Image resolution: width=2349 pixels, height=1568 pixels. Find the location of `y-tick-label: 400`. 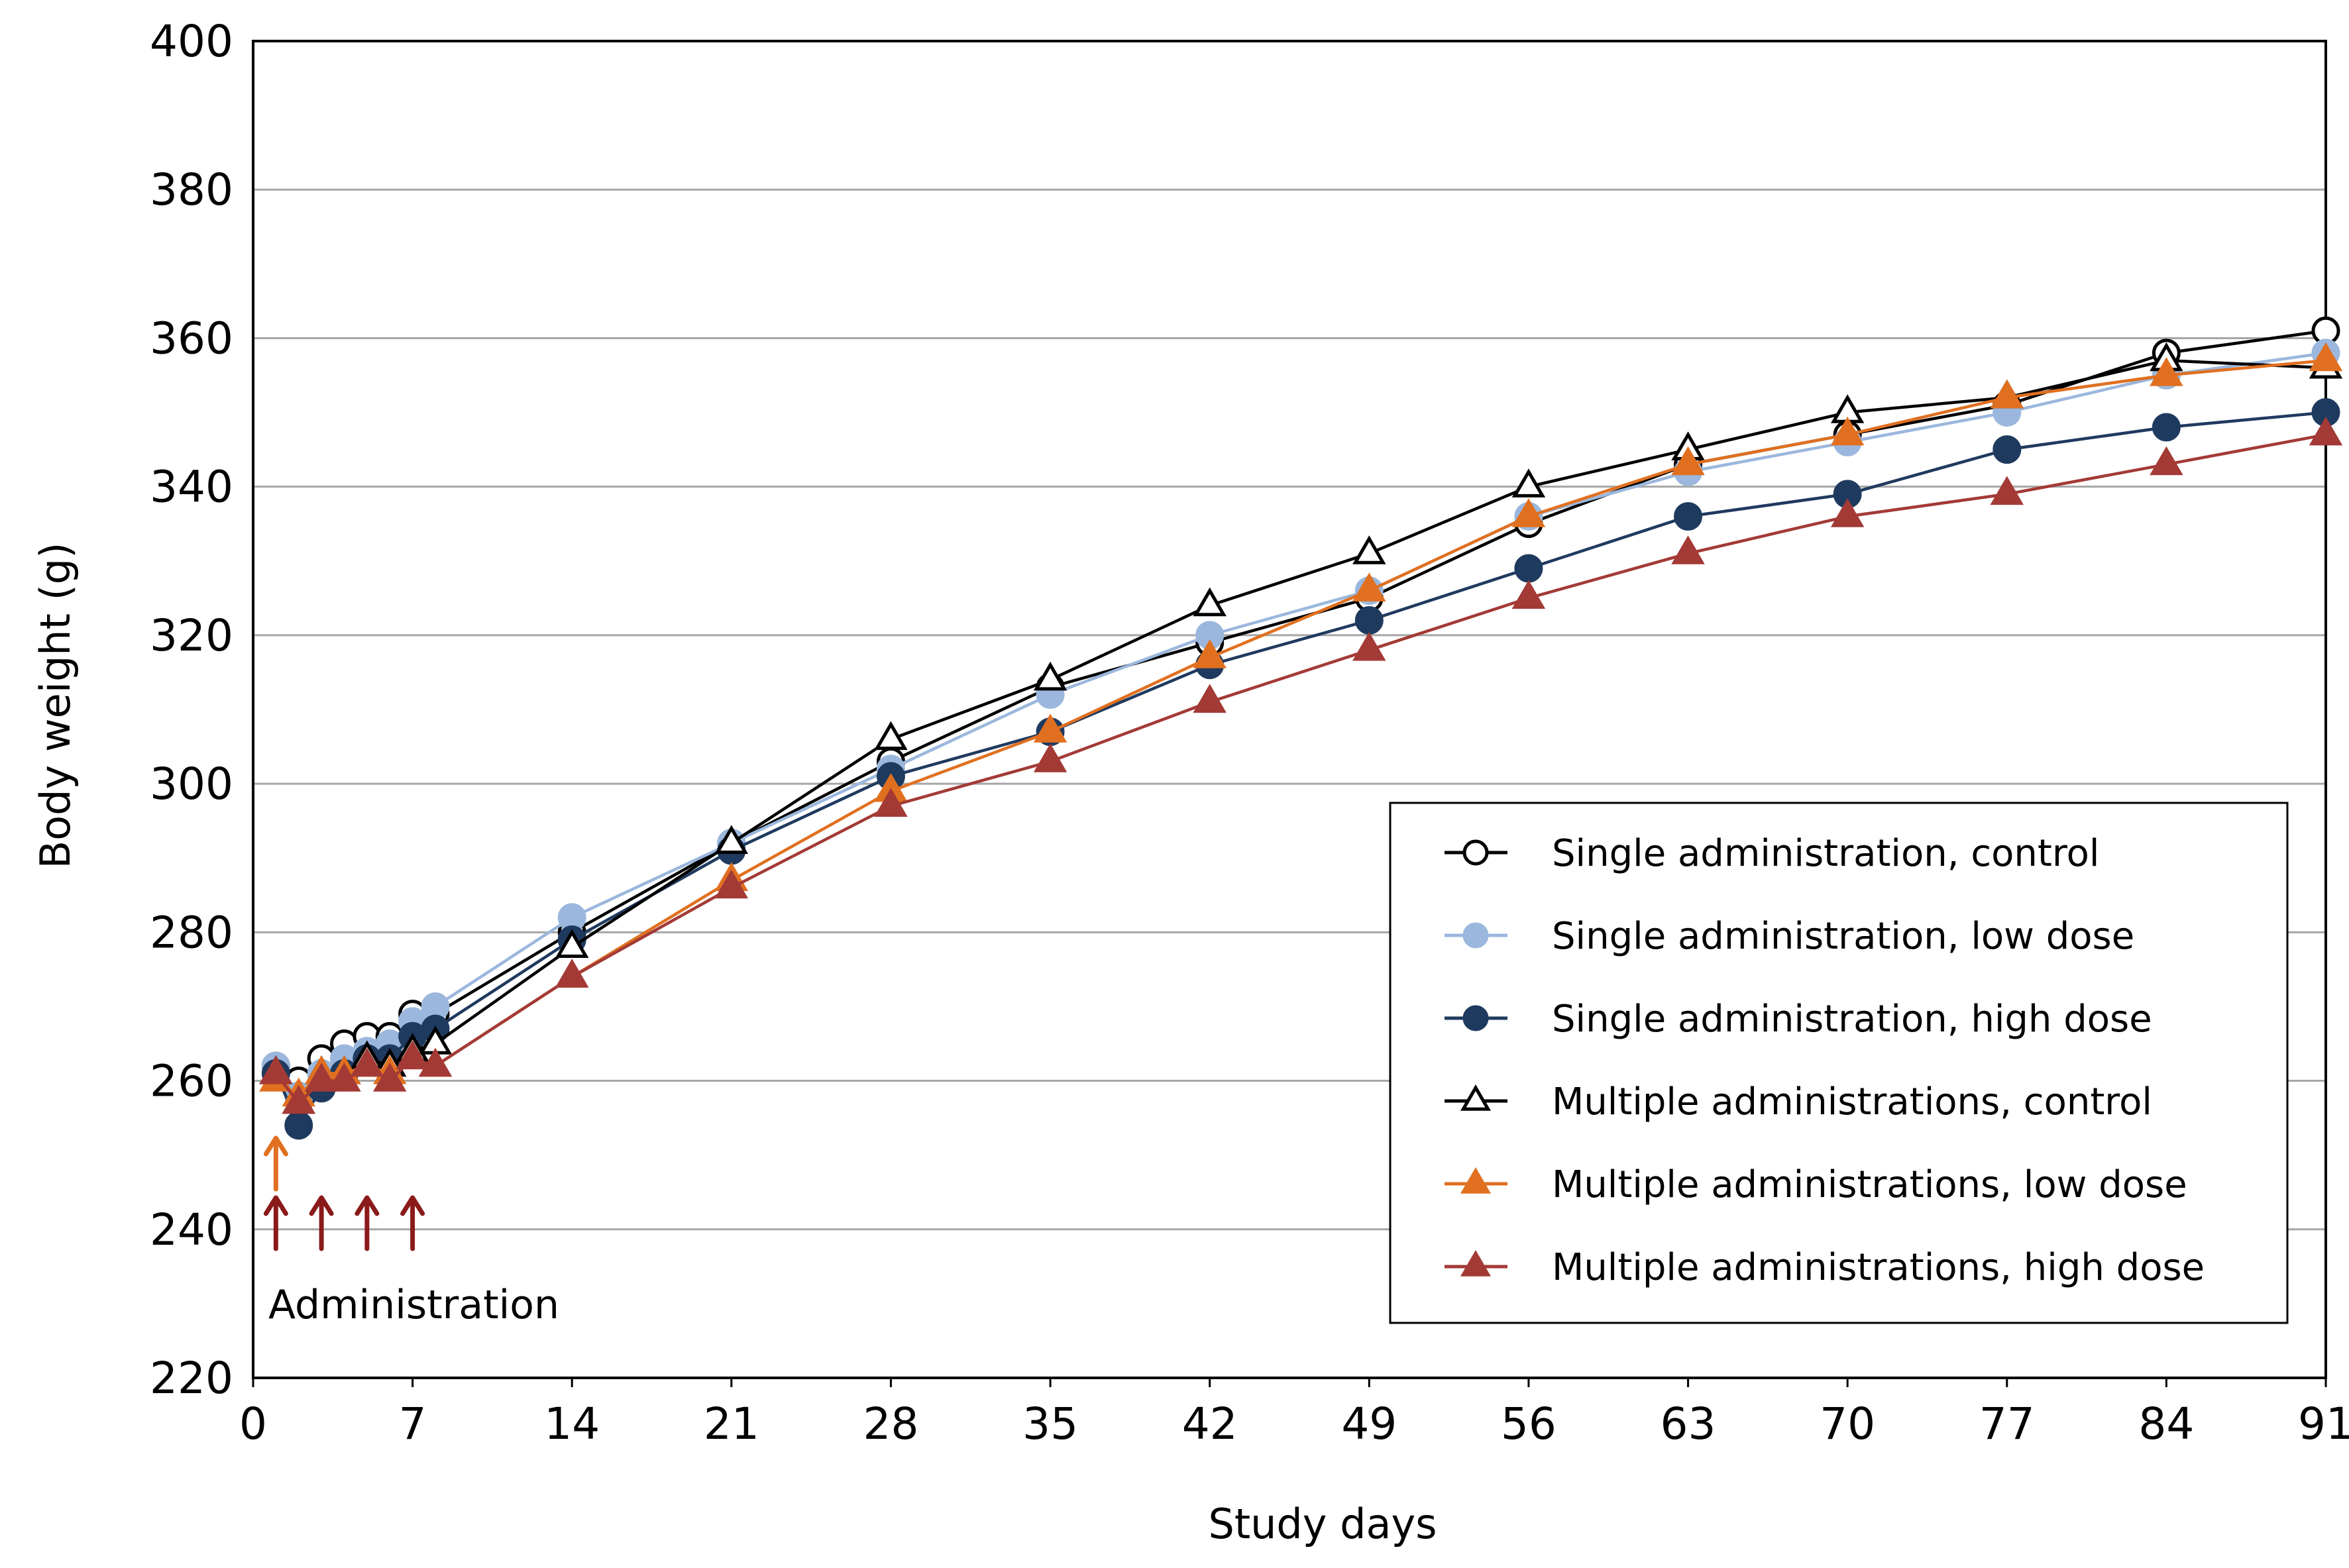

y-tick-label: 400 is located at coordinates (191, 41).